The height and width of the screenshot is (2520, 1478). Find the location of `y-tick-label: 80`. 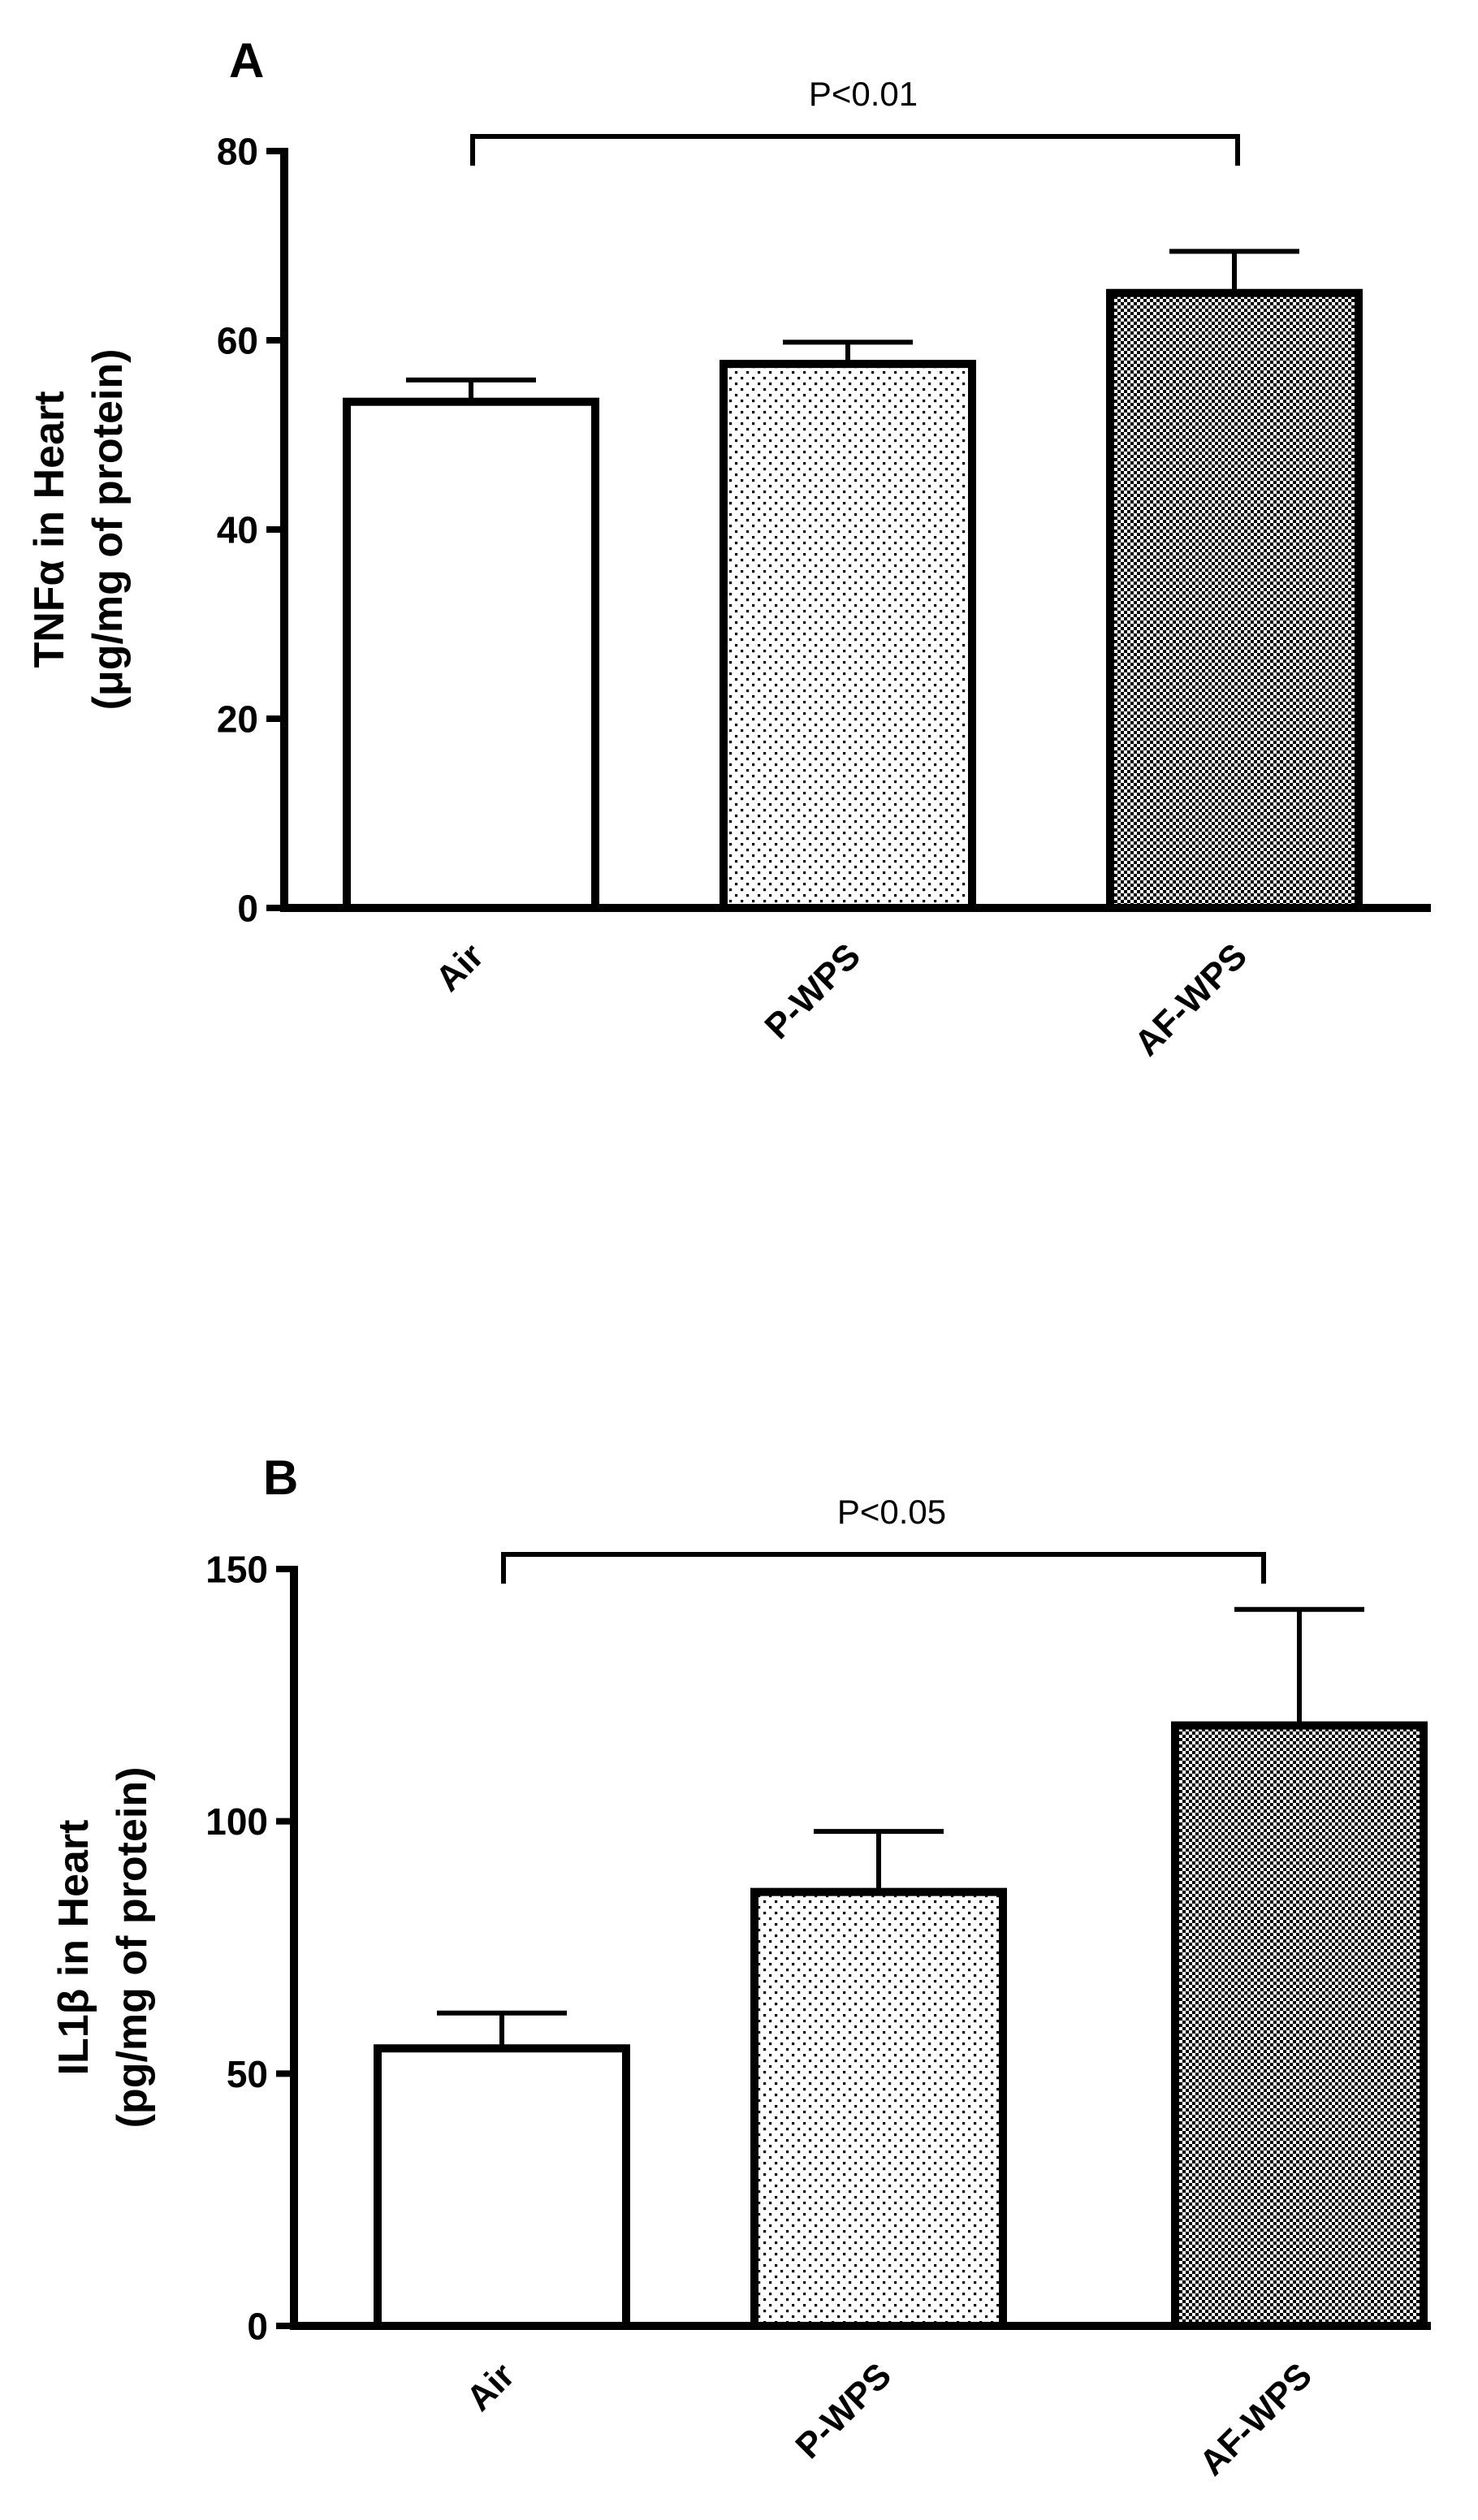

y-tick-label: 80 is located at coordinates (237, 152).